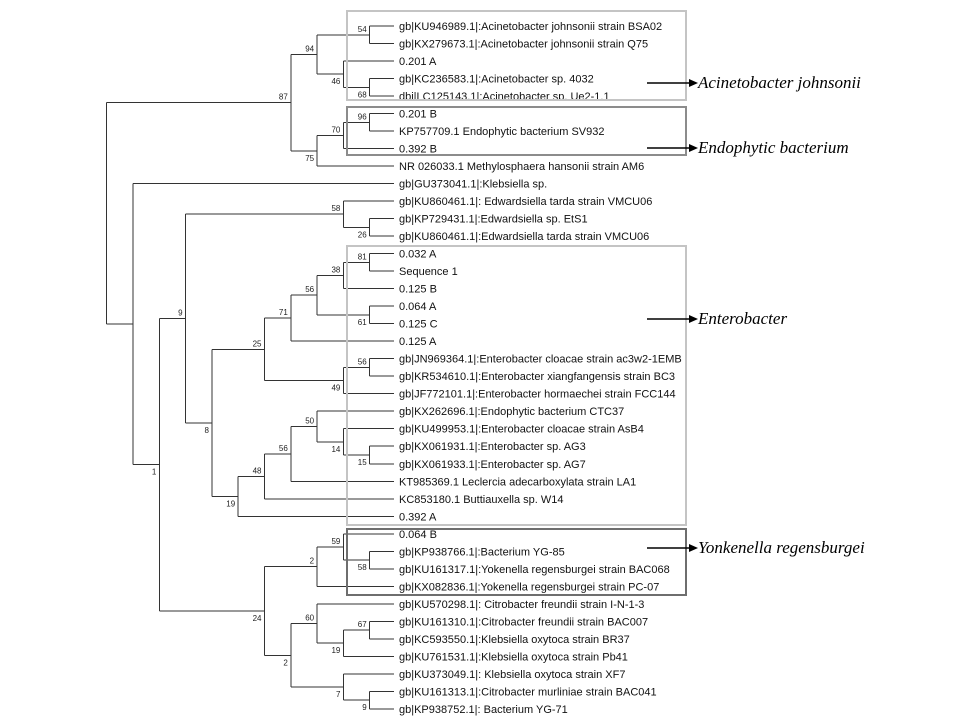 Image resolution: width=960 pixels, height=720 pixels. What do you see at coordinates (362, 29) in the screenshot?
I see `bootstrap-value: 54` at bounding box center [362, 29].